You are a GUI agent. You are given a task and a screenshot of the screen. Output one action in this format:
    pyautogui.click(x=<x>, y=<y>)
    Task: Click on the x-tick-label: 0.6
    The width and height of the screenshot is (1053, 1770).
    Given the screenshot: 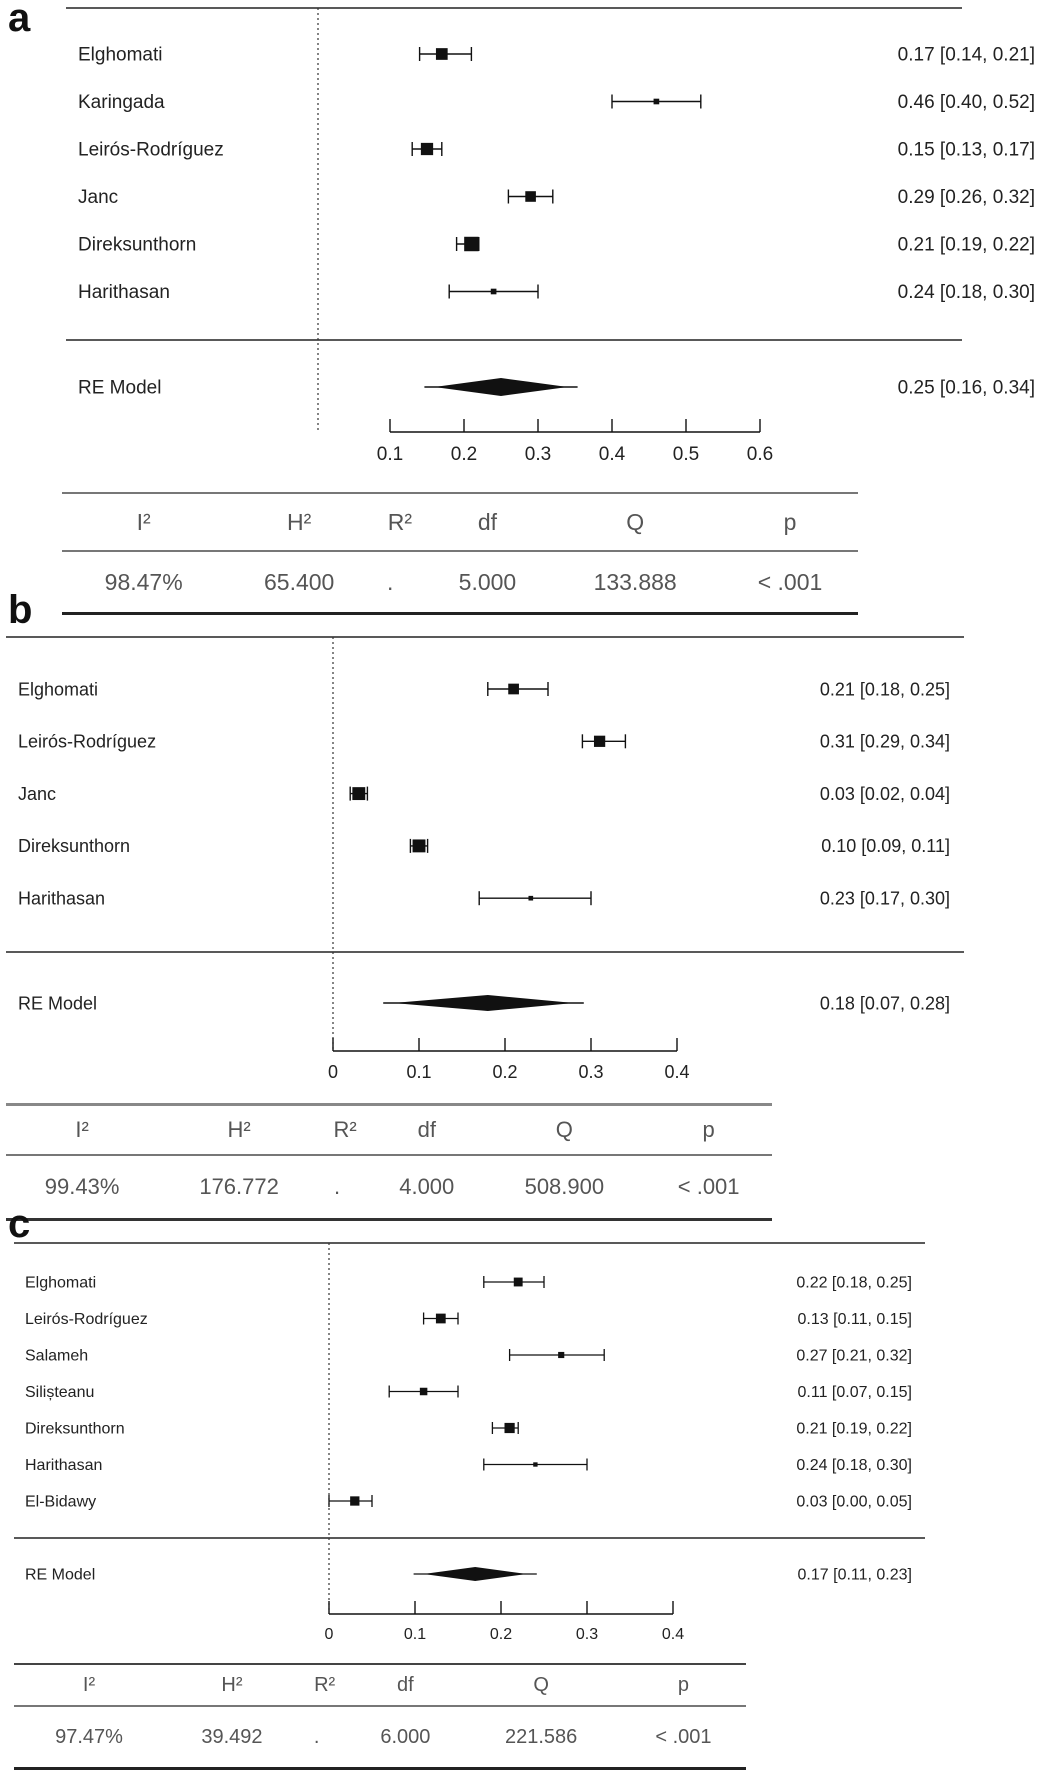 What is the action you would take?
    pyautogui.click(x=760, y=454)
    